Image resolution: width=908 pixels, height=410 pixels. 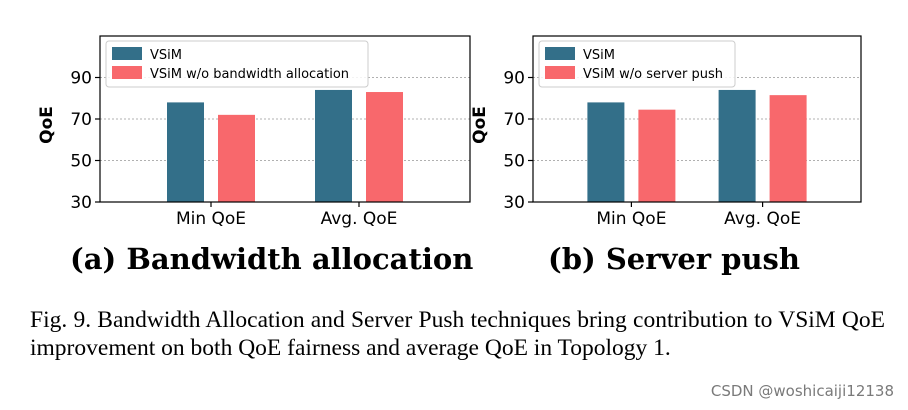 I want to click on legend-label: VSiM w/o server push, so click(x=653, y=74).